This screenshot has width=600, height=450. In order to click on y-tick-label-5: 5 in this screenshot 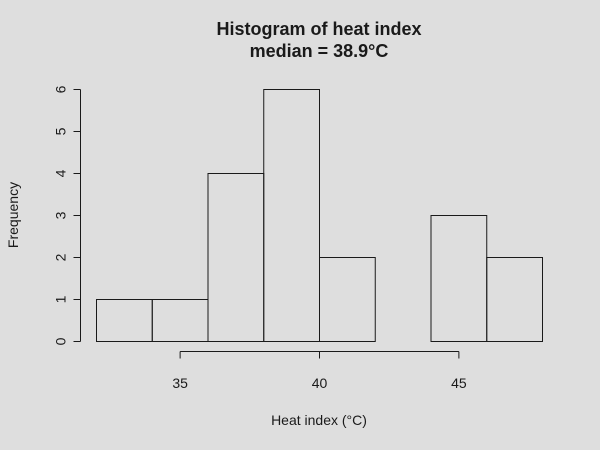, I will do `click(61, 131)`.